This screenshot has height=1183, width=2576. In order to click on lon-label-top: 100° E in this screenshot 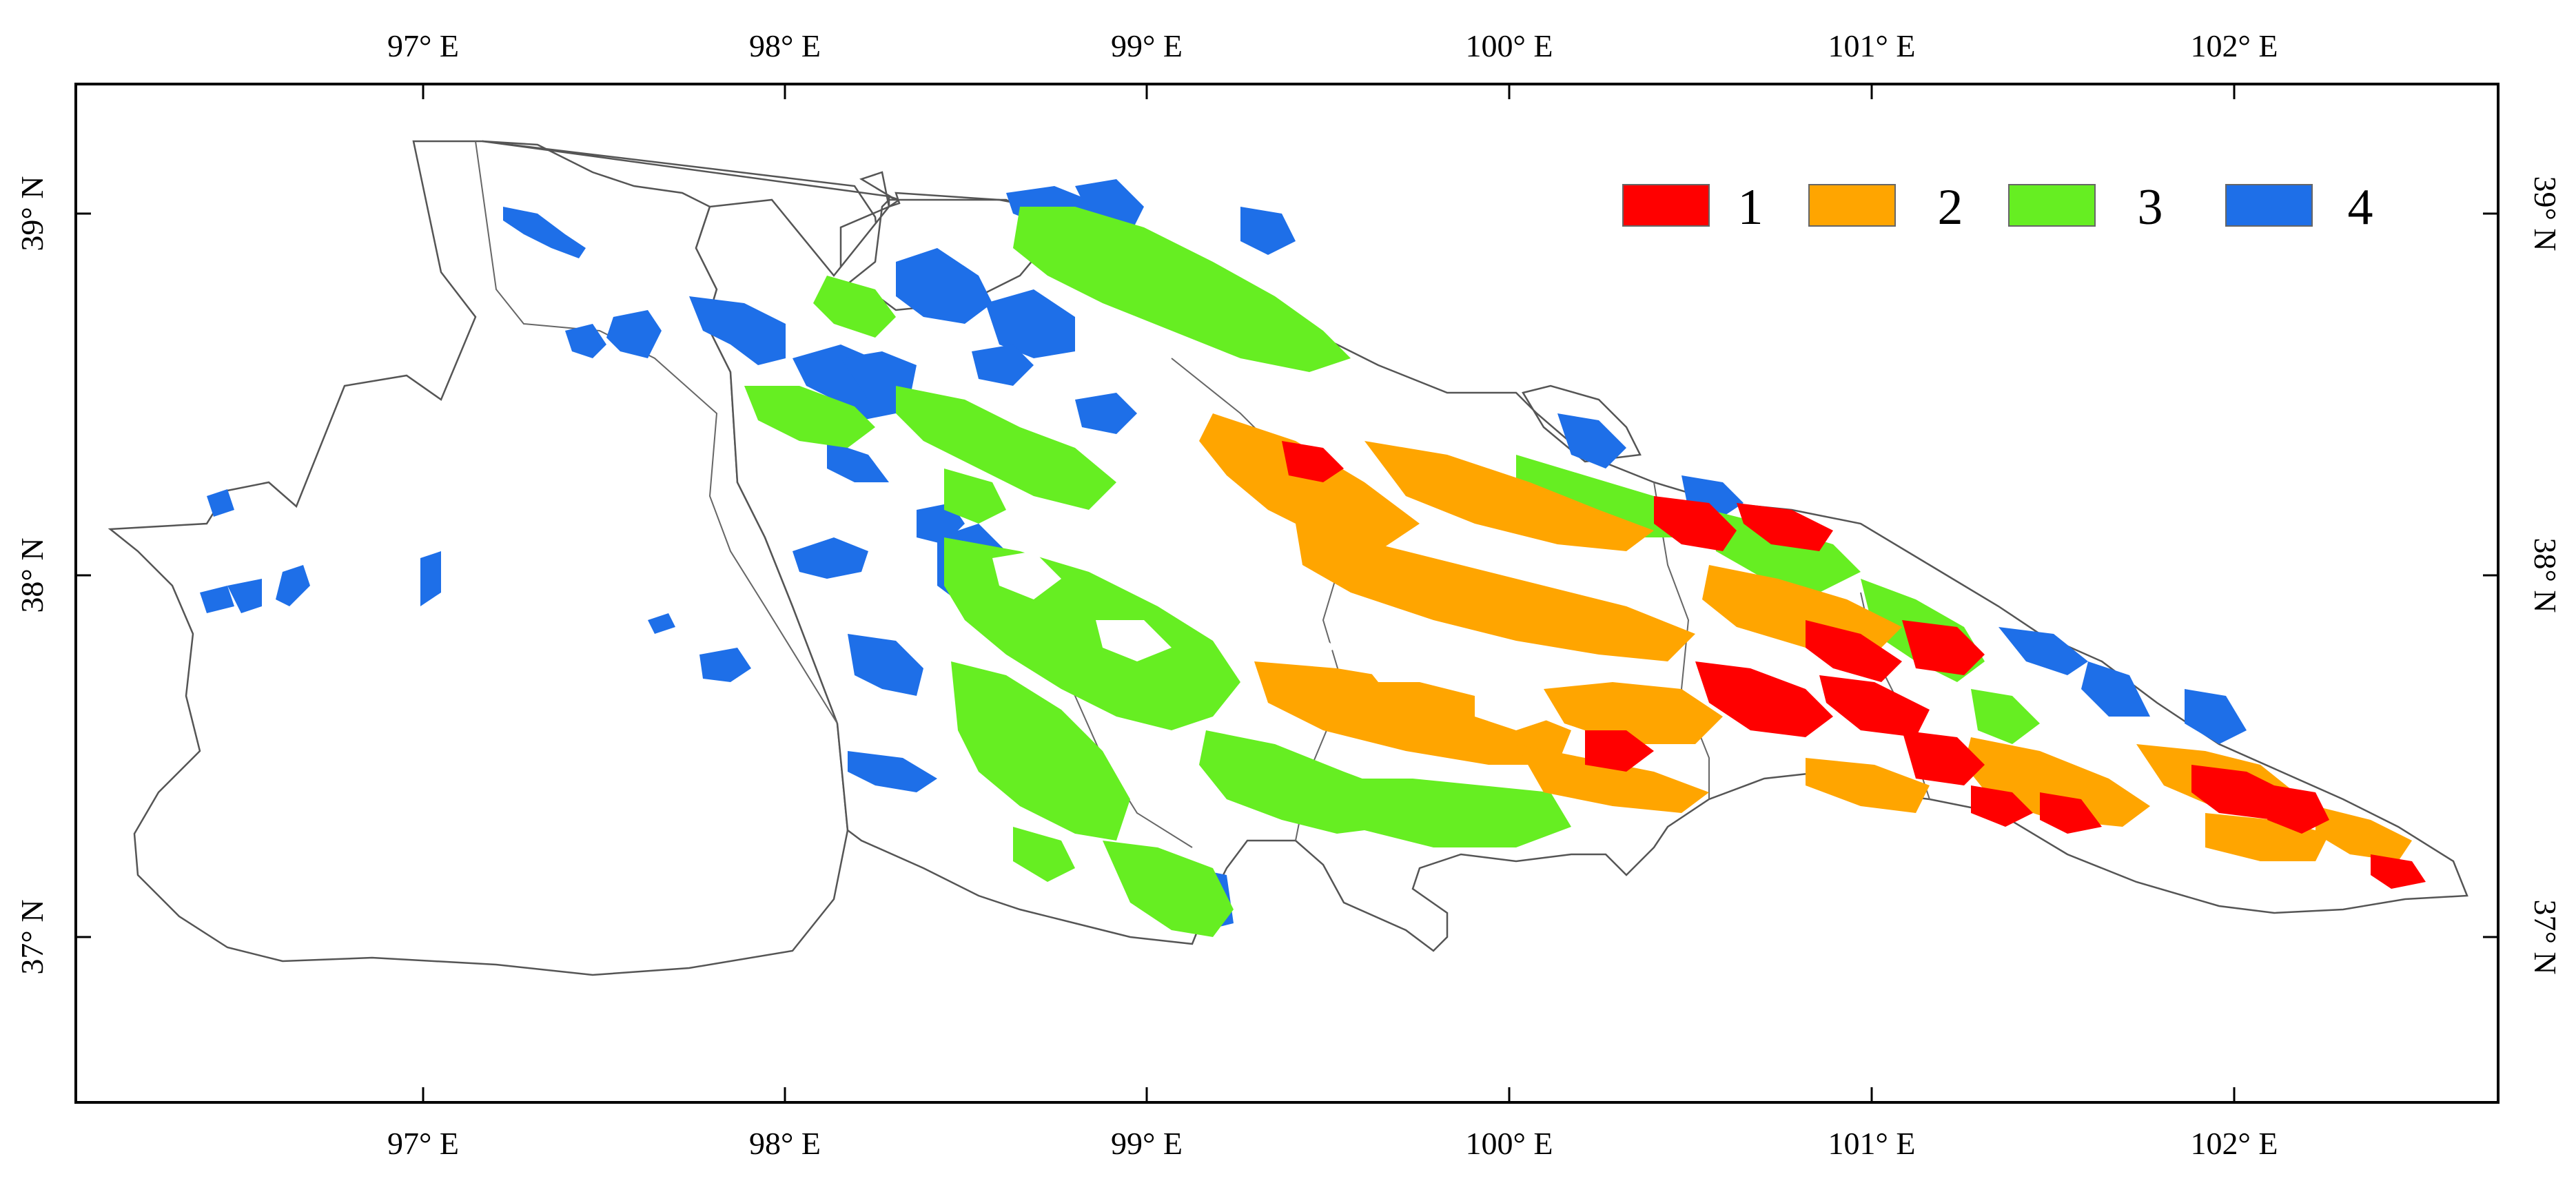, I will do `click(1509, 46)`.